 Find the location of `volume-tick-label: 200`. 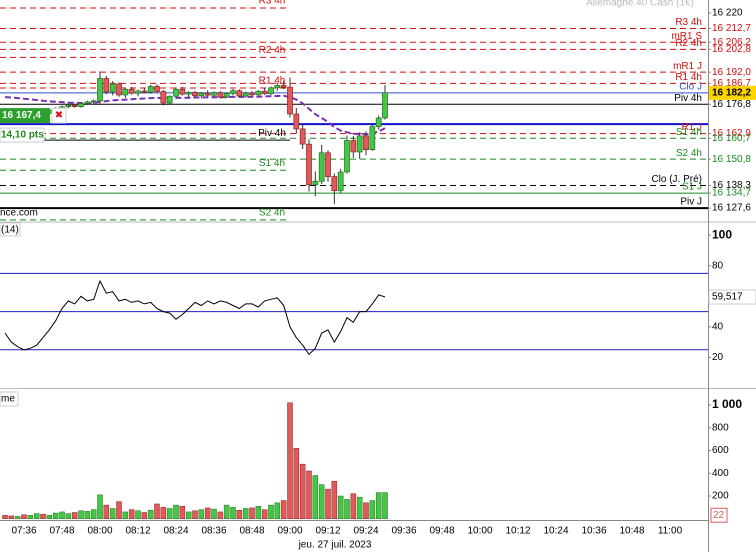

volume-tick-label: 200 is located at coordinates (720, 496).